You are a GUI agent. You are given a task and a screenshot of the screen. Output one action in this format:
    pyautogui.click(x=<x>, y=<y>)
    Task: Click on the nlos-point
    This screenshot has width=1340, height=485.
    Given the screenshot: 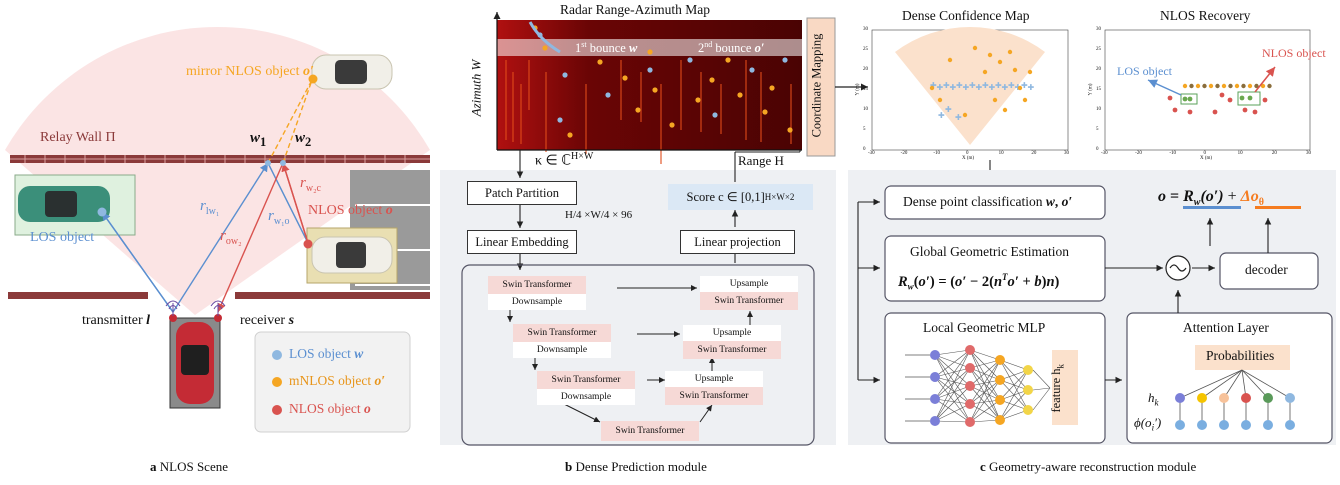 What is the action you would take?
    pyautogui.click(x=308, y=244)
    